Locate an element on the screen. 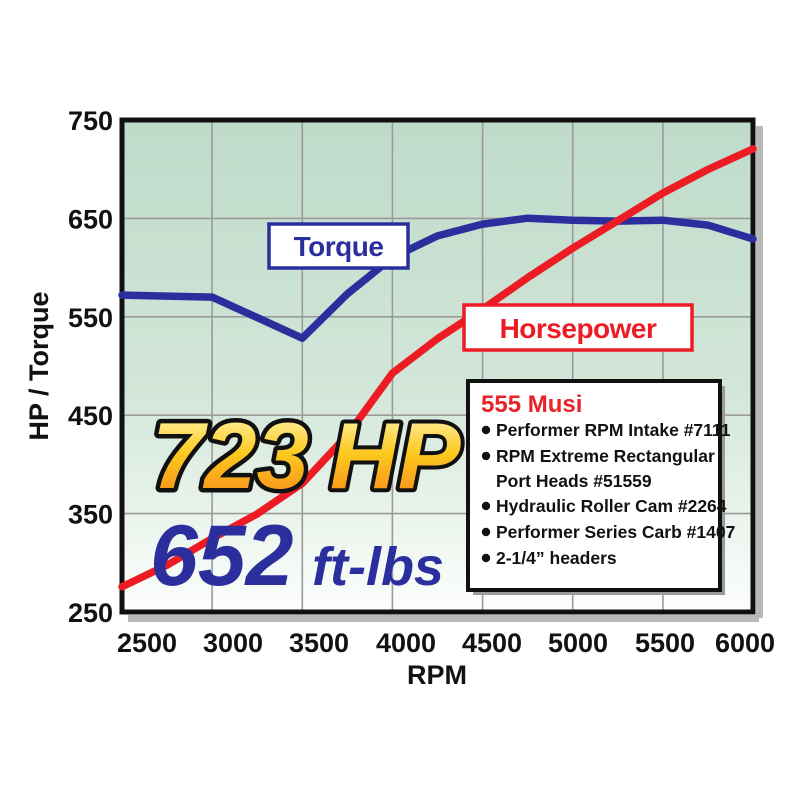 Image resolution: width=800 pixels, height=800 pixels. axis-shadow-bottom is located at coordinates (443, 618).